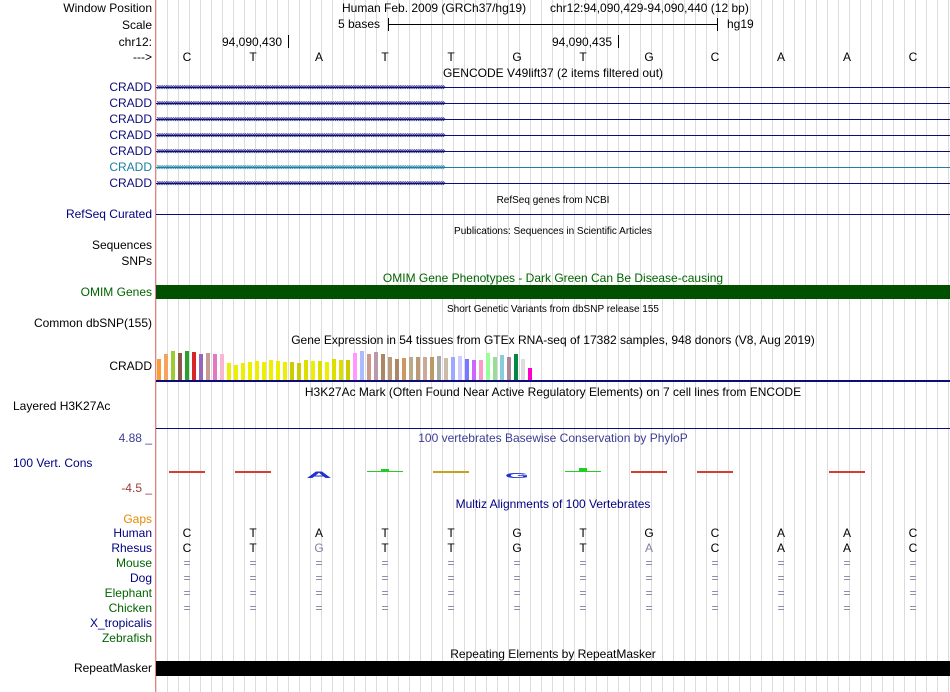 The width and height of the screenshot is (950, 692). What do you see at coordinates (126, 638) in the screenshot?
I see `species-label-zebrafish: Zebrafish` at bounding box center [126, 638].